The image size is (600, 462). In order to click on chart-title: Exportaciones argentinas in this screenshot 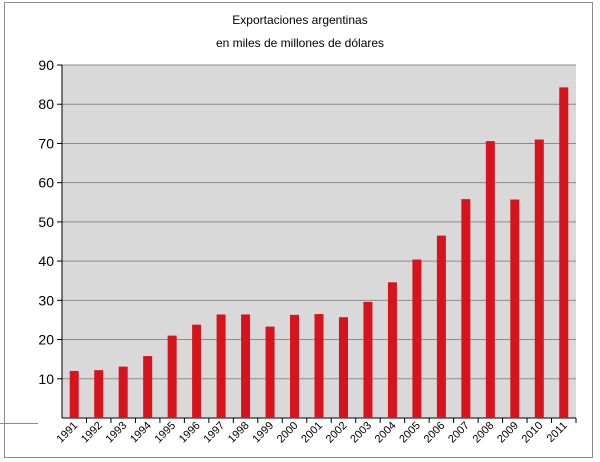, I will do `click(300, 20)`.